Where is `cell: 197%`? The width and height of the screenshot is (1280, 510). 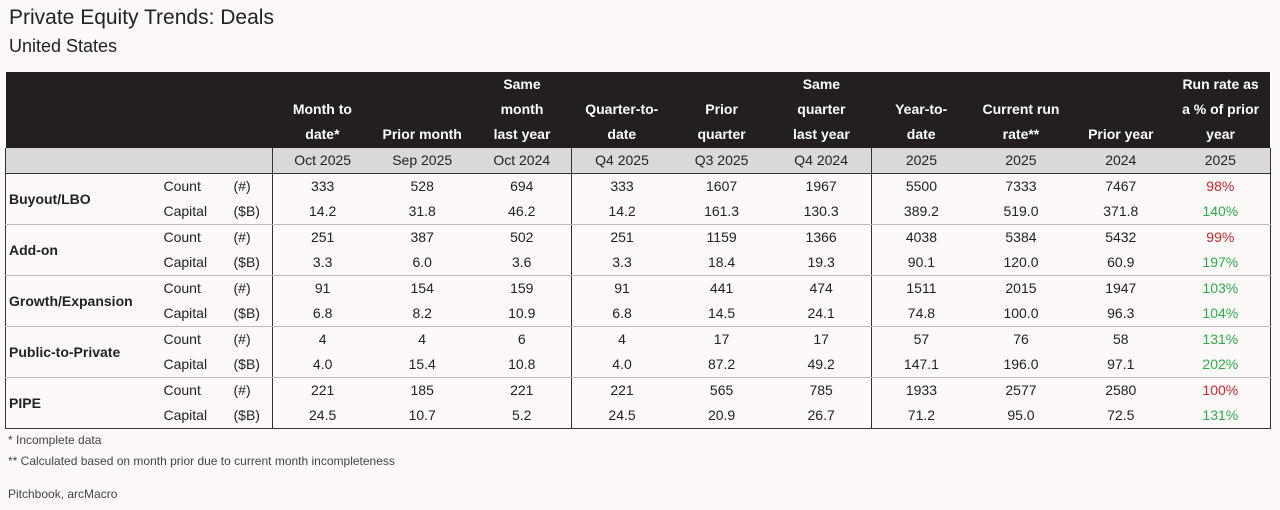
cell: 197% is located at coordinates (1220, 263).